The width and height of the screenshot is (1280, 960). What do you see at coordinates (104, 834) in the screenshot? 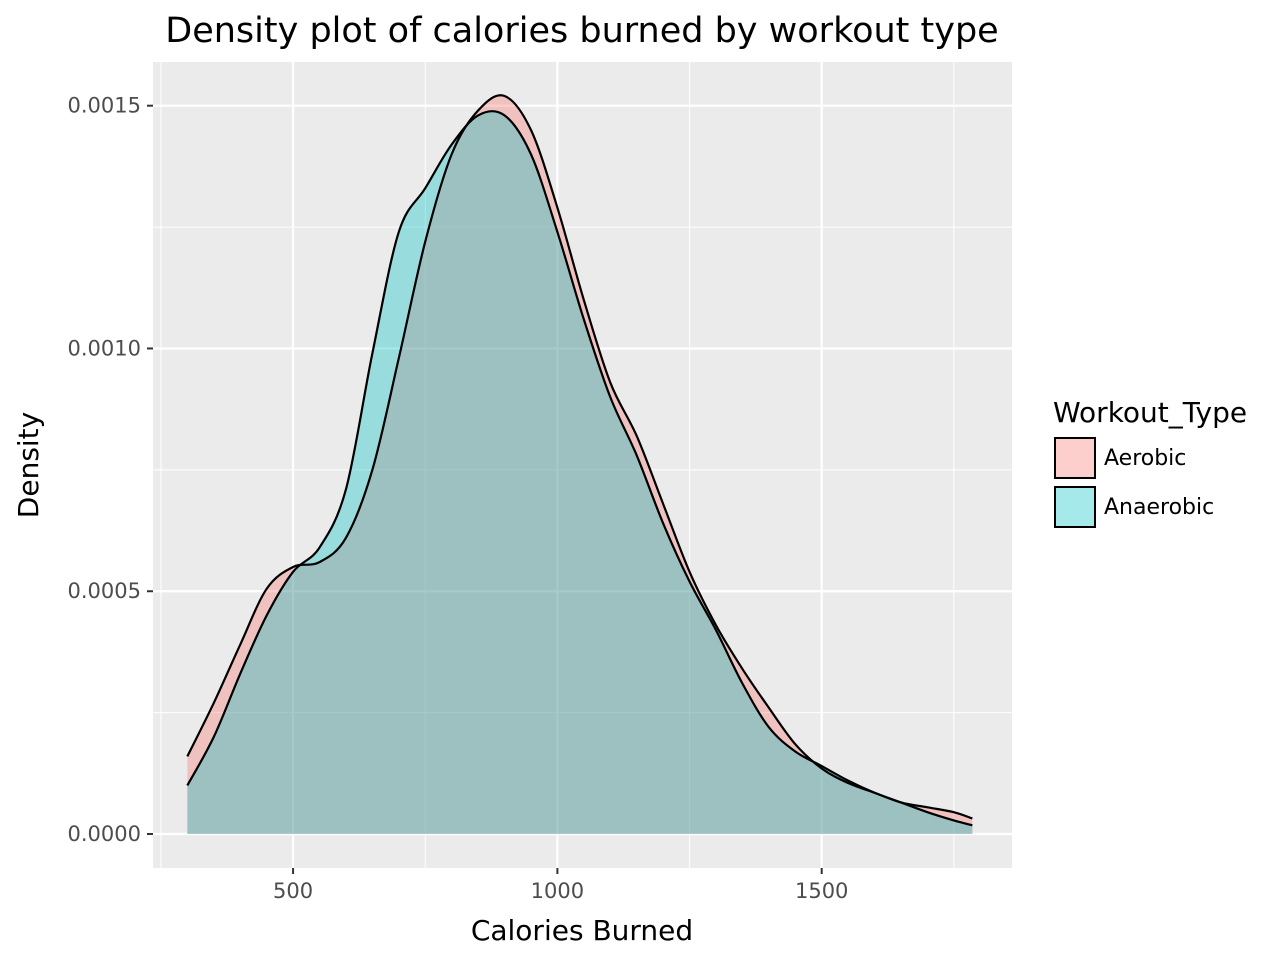
I see `y-tick-label: 0.0000` at bounding box center [104, 834].